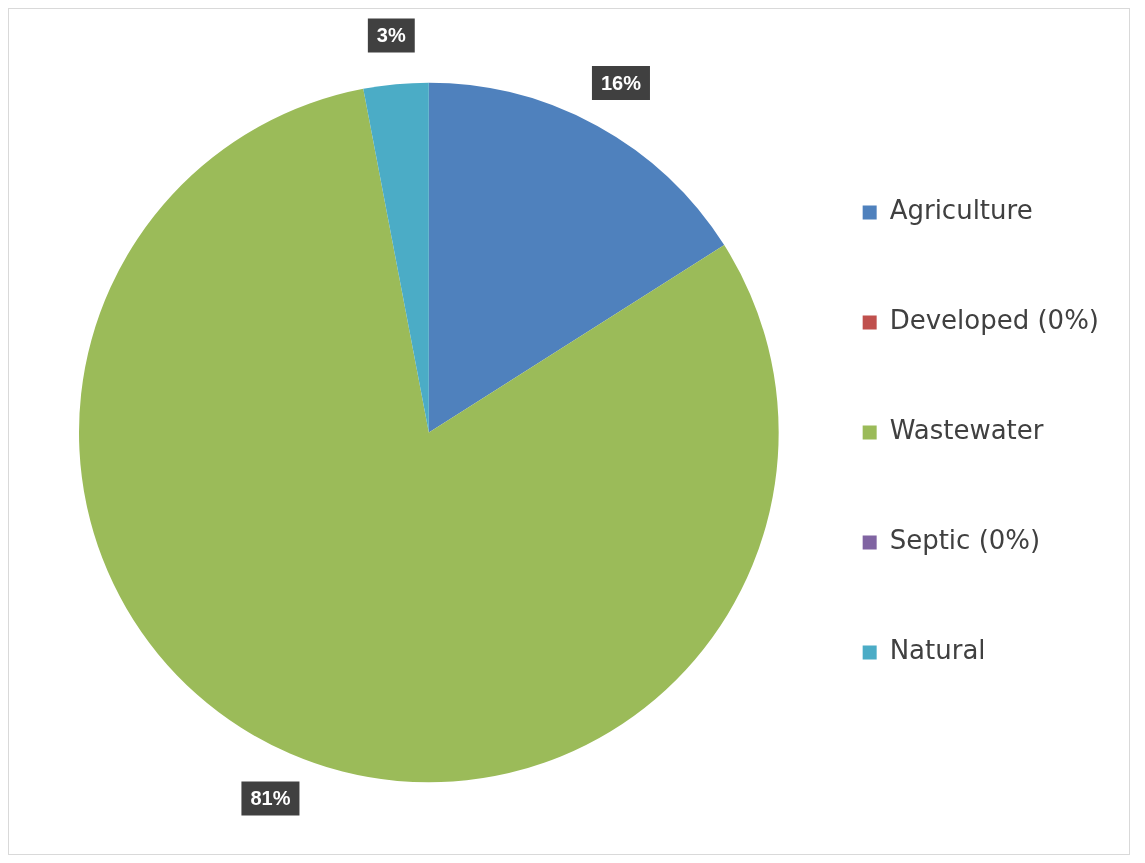 This screenshot has width=1145, height=863. What do you see at coordinates (966, 430) in the screenshot?
I see `legend-label: Wastewater` at bounding box center [966, 430].